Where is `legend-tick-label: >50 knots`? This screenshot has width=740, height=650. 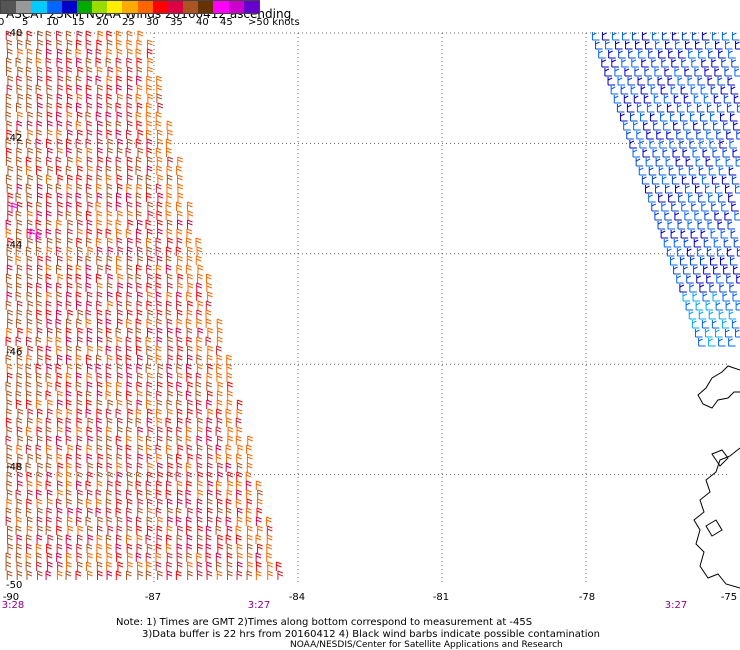 legend-tick-label: >50 knots is located at coordinates (274, 22).